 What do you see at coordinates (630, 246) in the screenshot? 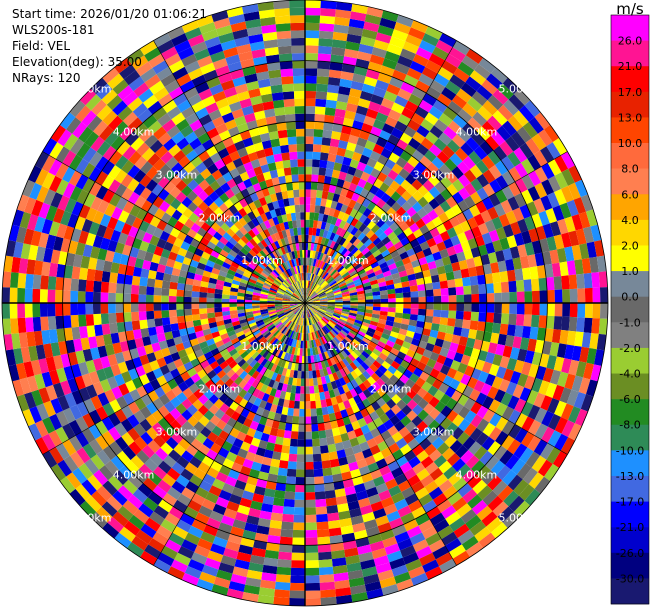
I see `colorbar-tick-label: 2.0` at bounding box center [630, 246].